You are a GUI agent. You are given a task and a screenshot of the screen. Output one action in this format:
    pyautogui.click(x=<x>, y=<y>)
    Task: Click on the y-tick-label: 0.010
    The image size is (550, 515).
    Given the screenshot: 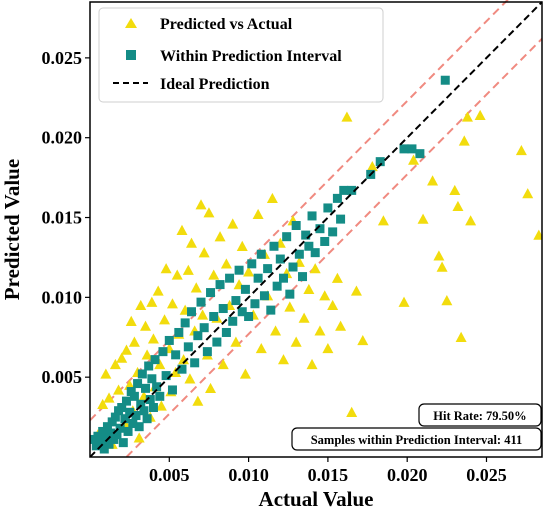 What is the action you would take?
    pyautogui.click(x=62, y=297)
    